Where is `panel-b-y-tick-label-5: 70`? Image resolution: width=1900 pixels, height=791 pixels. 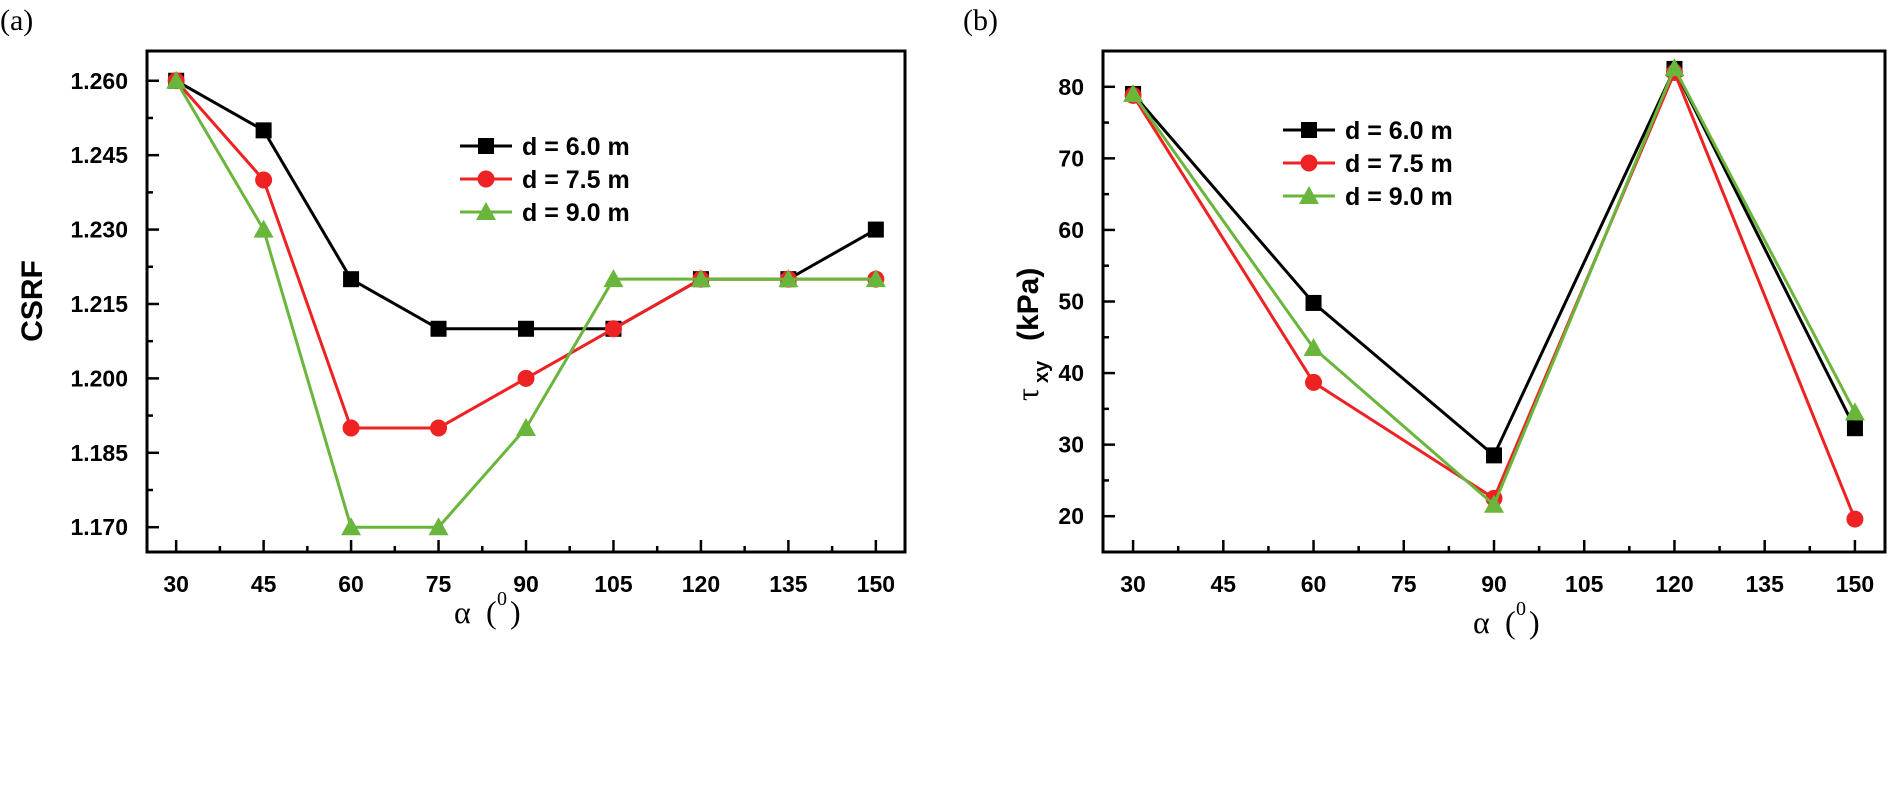
panel-b-y-tick-label-5: 70 is located at coordinates (1071, 158).